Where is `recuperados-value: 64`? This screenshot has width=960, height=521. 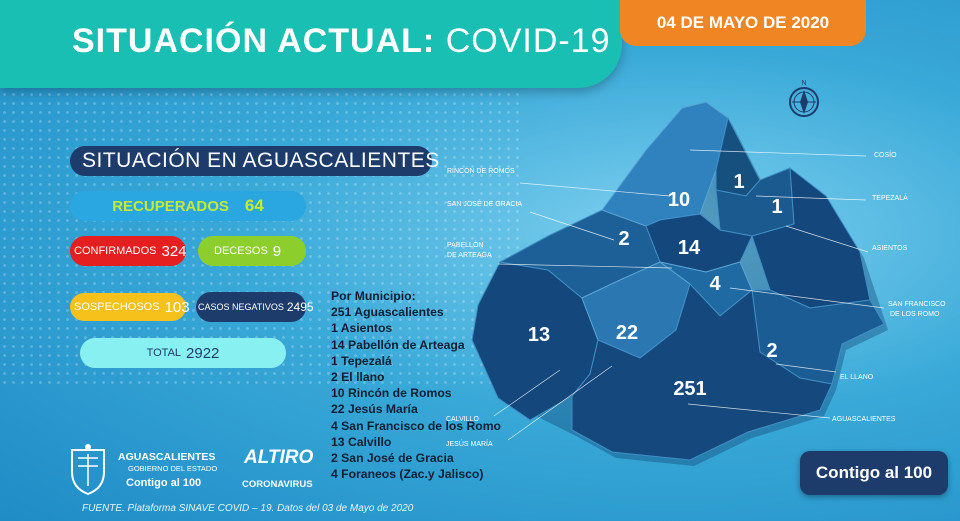 recuperados-value: 64 is located at coordinates (254, 205).